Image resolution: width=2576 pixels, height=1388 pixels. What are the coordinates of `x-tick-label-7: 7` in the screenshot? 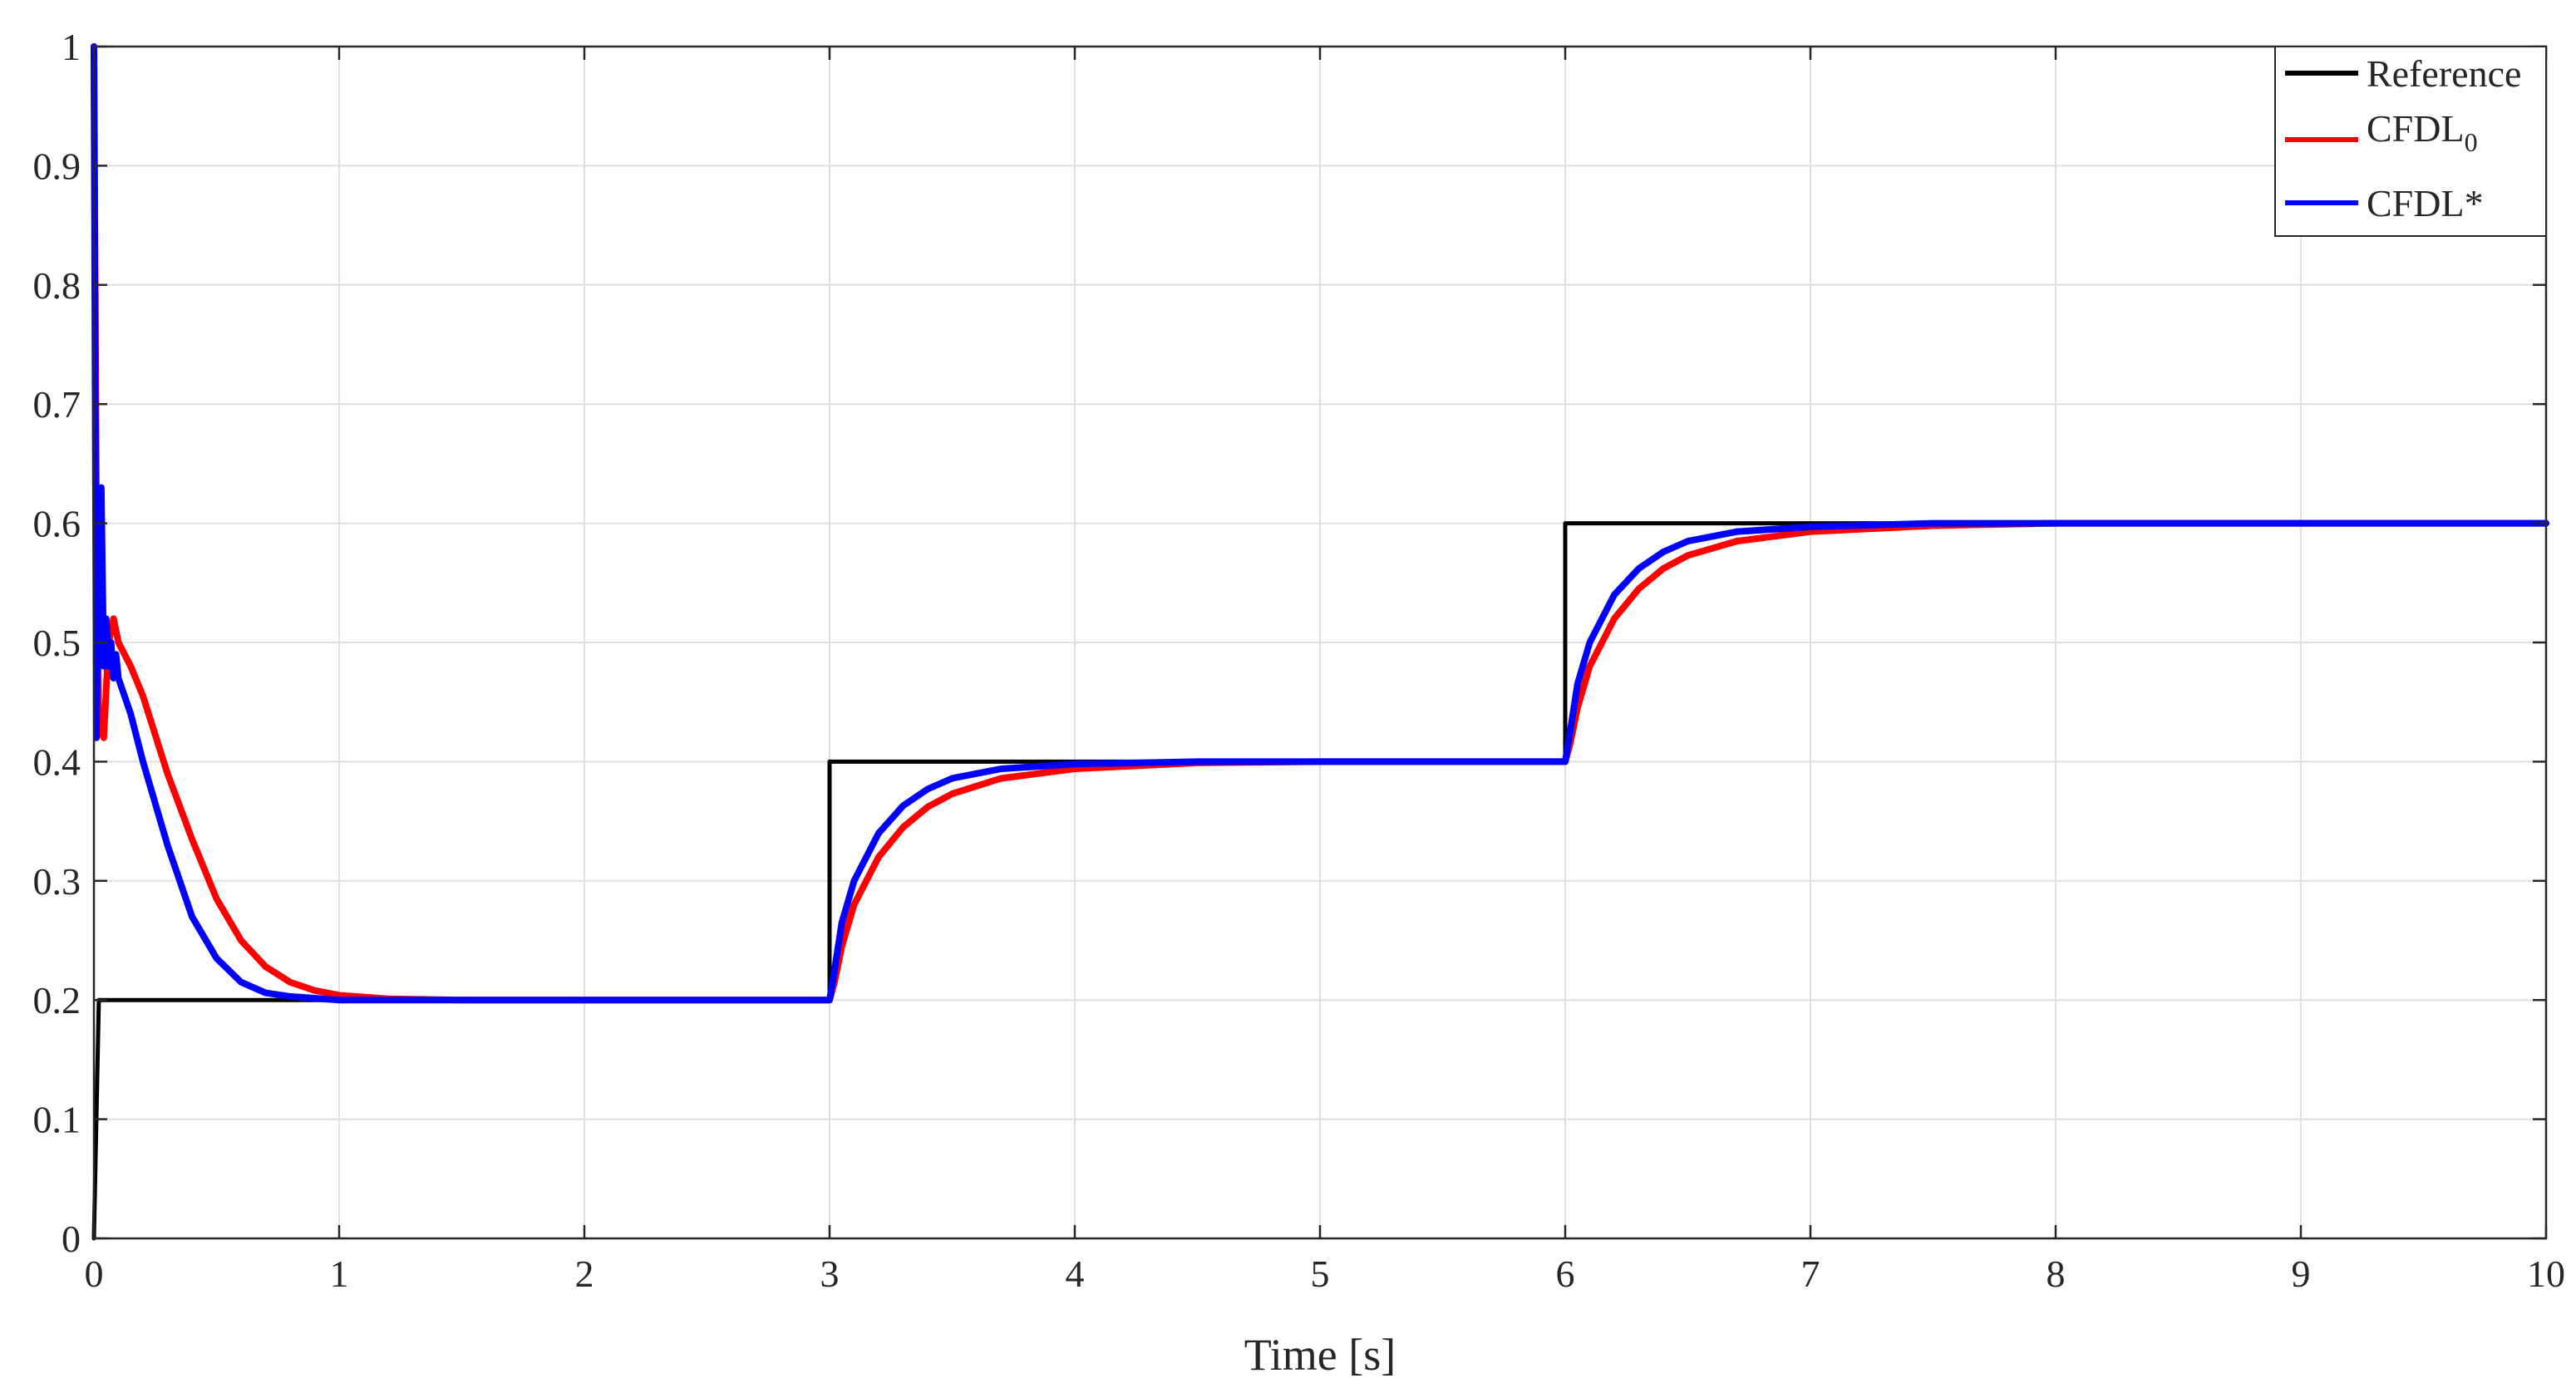 It's located at (1810, 1274).